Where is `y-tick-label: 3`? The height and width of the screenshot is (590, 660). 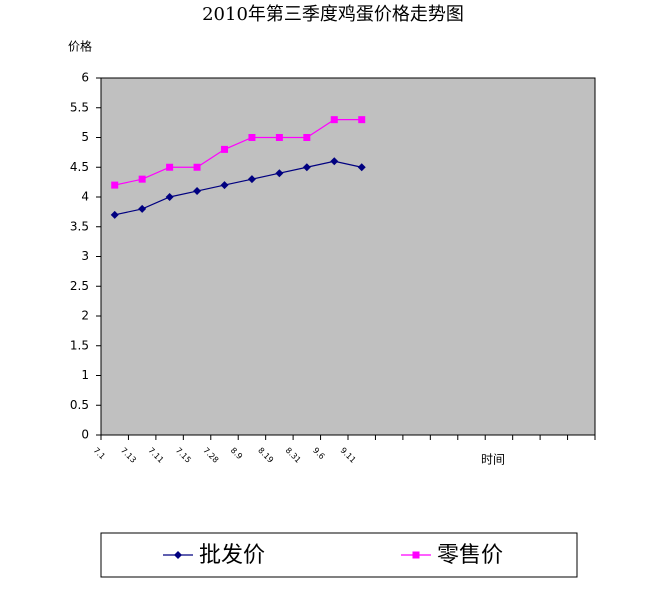 y-tick-label: 3 is located at coordinates (85, 256).